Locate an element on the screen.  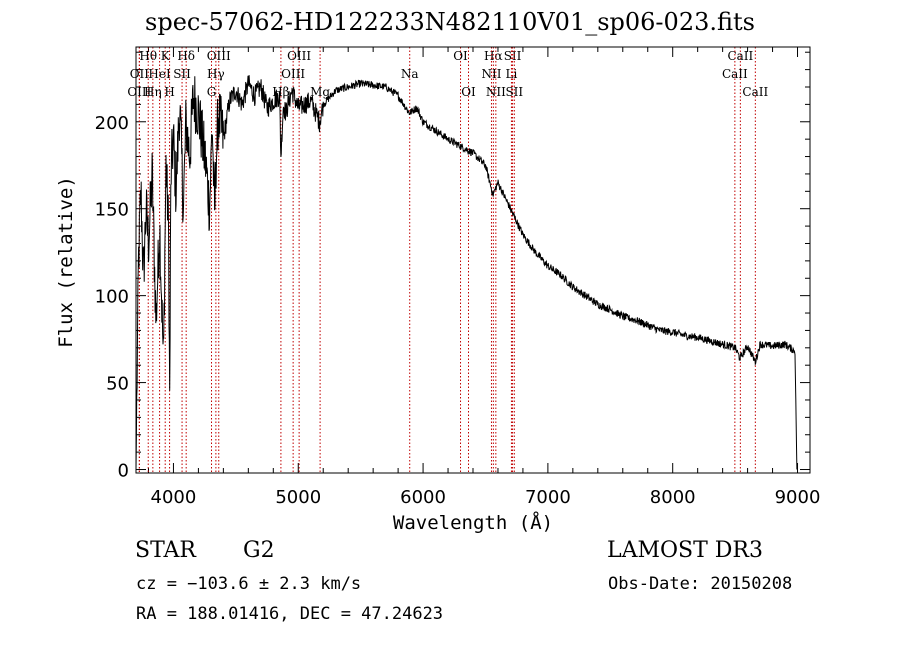
x-tick-label: 6000 is located at coordinates (423, 497).